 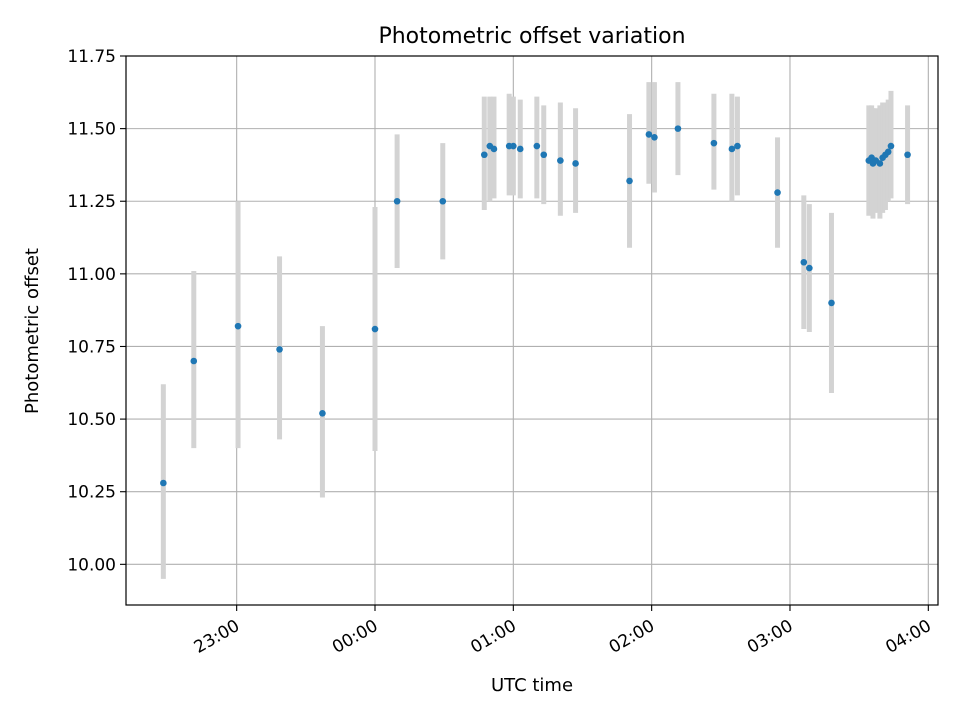 I want to click on y-axis-label: Photometric offset, so click(x=32, y=331).